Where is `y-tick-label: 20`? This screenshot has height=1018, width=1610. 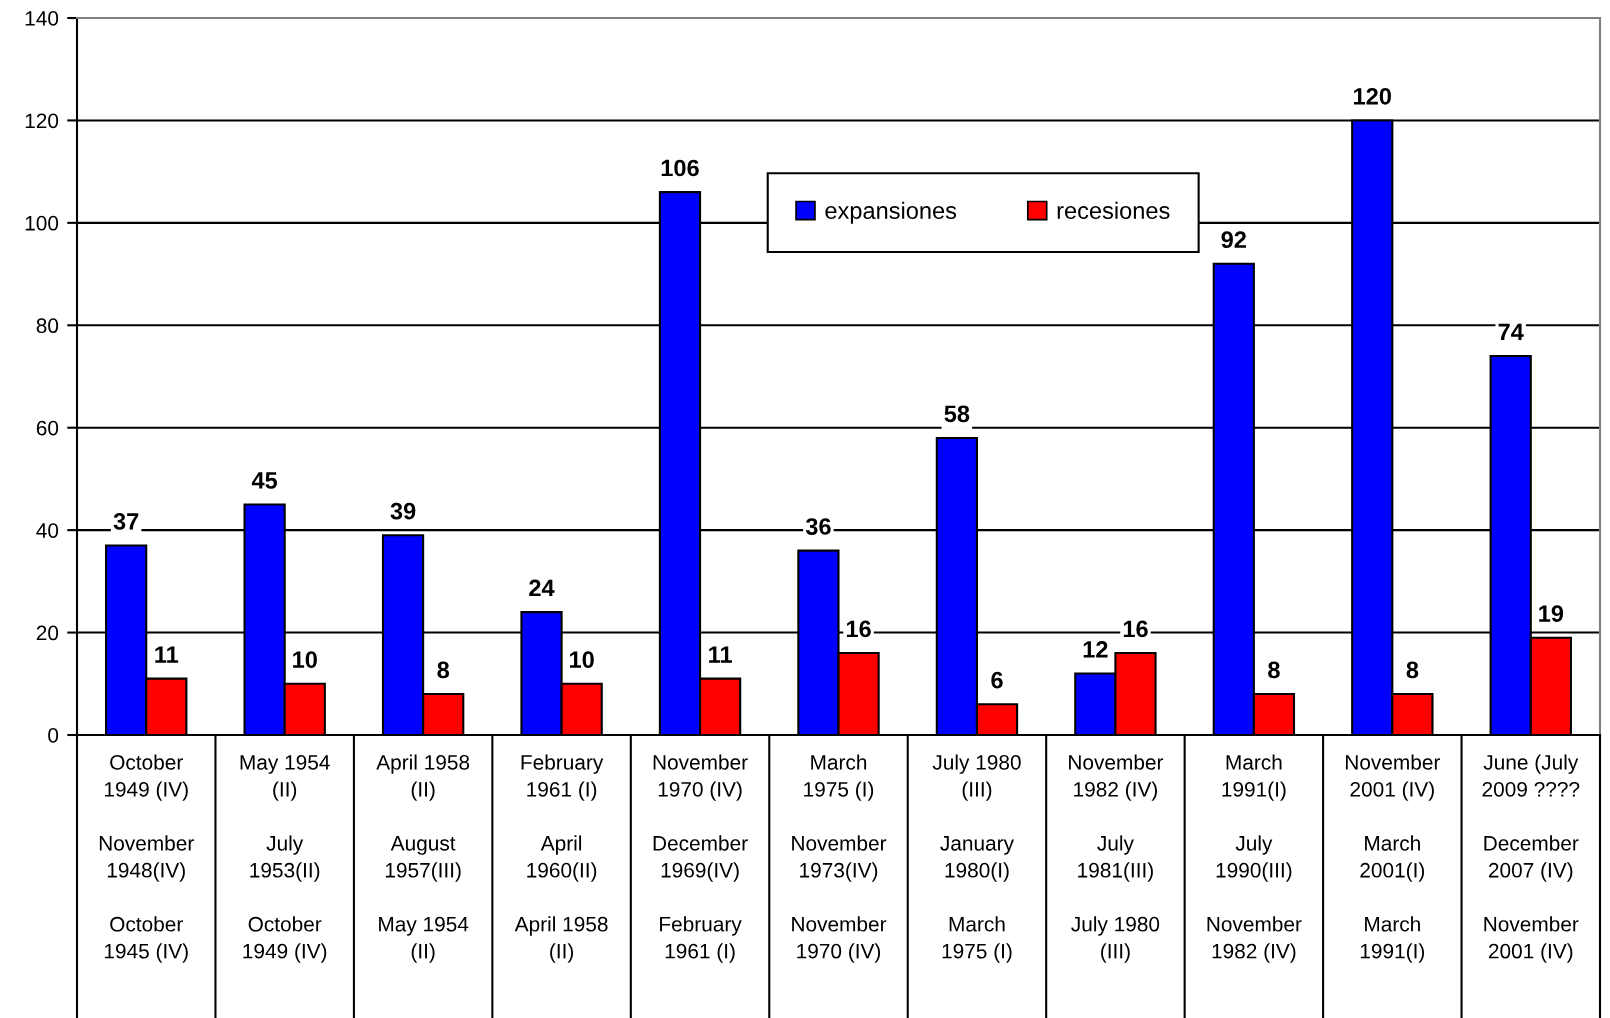 y-tick-label: 20 is located at coordinates (47, 633).